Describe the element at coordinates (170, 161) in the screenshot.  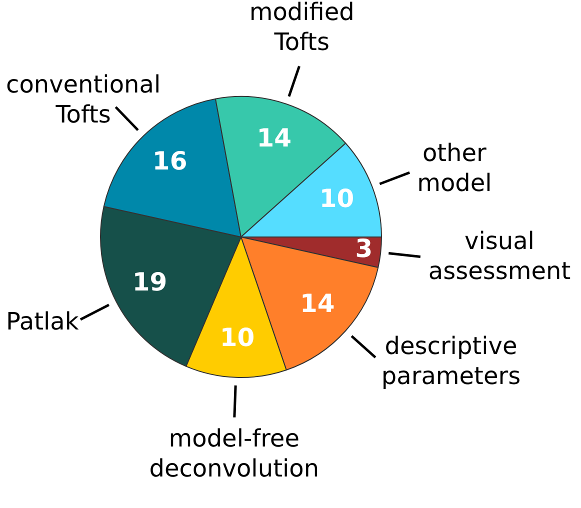
I see `data-label: 16` at that location.